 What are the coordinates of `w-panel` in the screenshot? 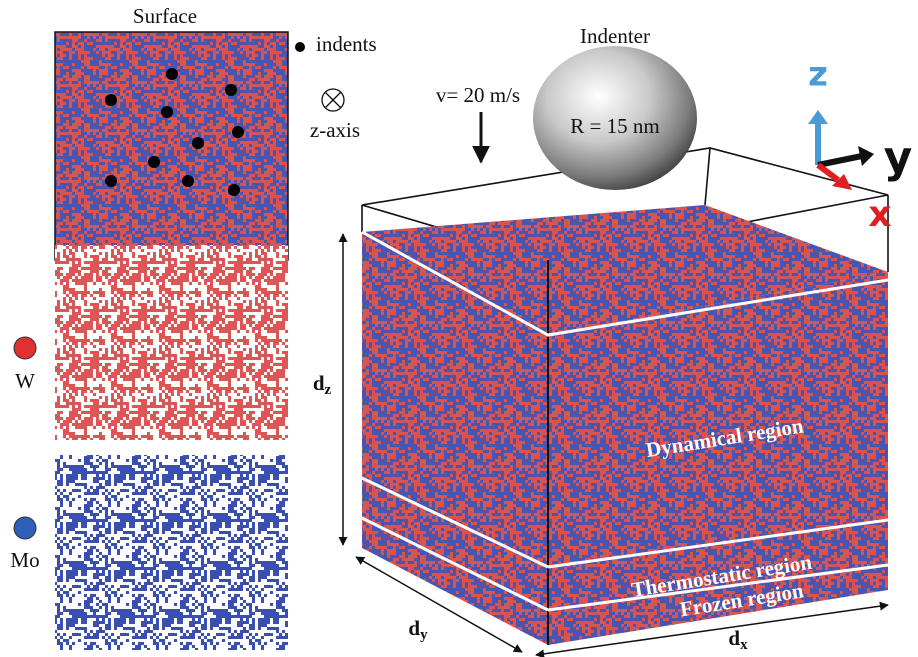 It's located at (171, 342).